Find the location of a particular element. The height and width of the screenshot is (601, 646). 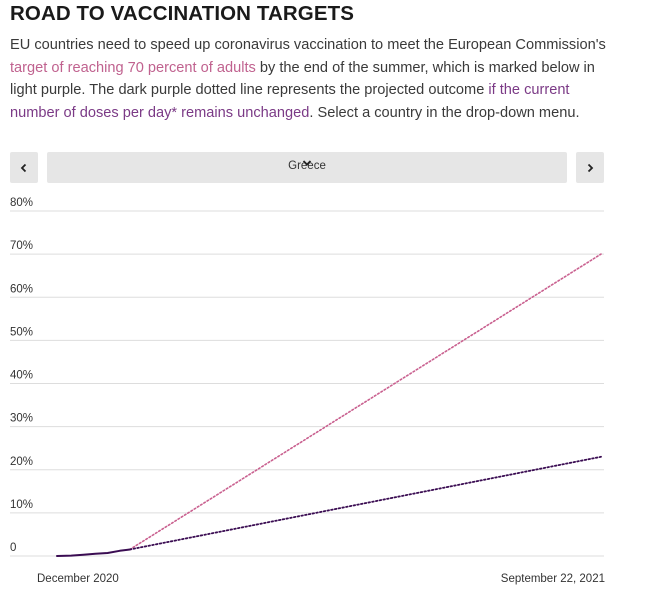

y-tick-label: 30% is located at coordinates (21, 419).